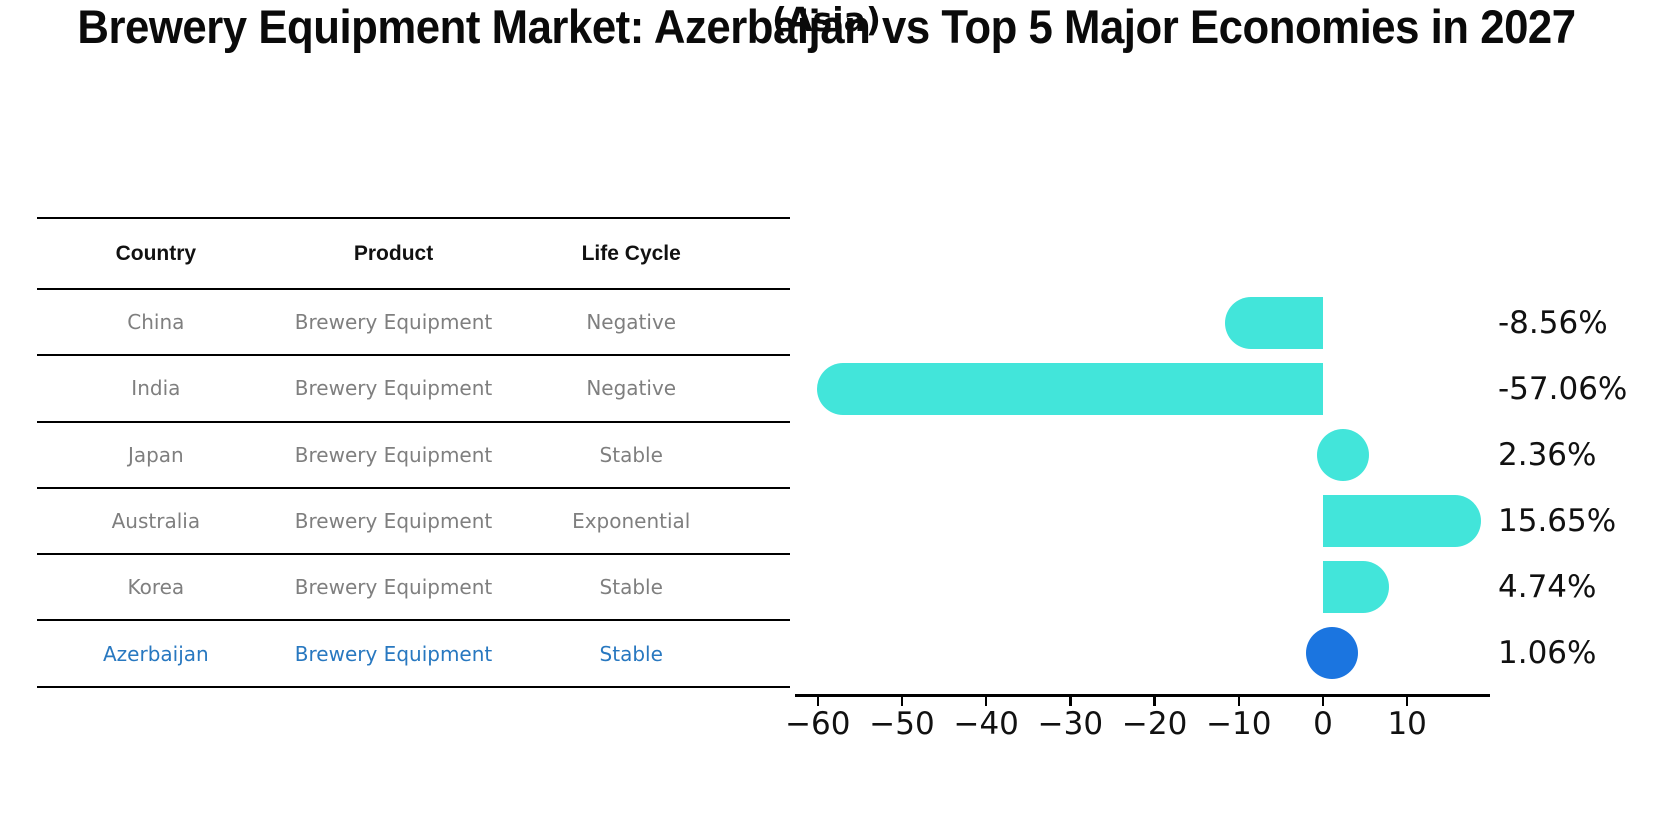  I want to click on cell-life-cycle: Exponential, so click(631, 521).